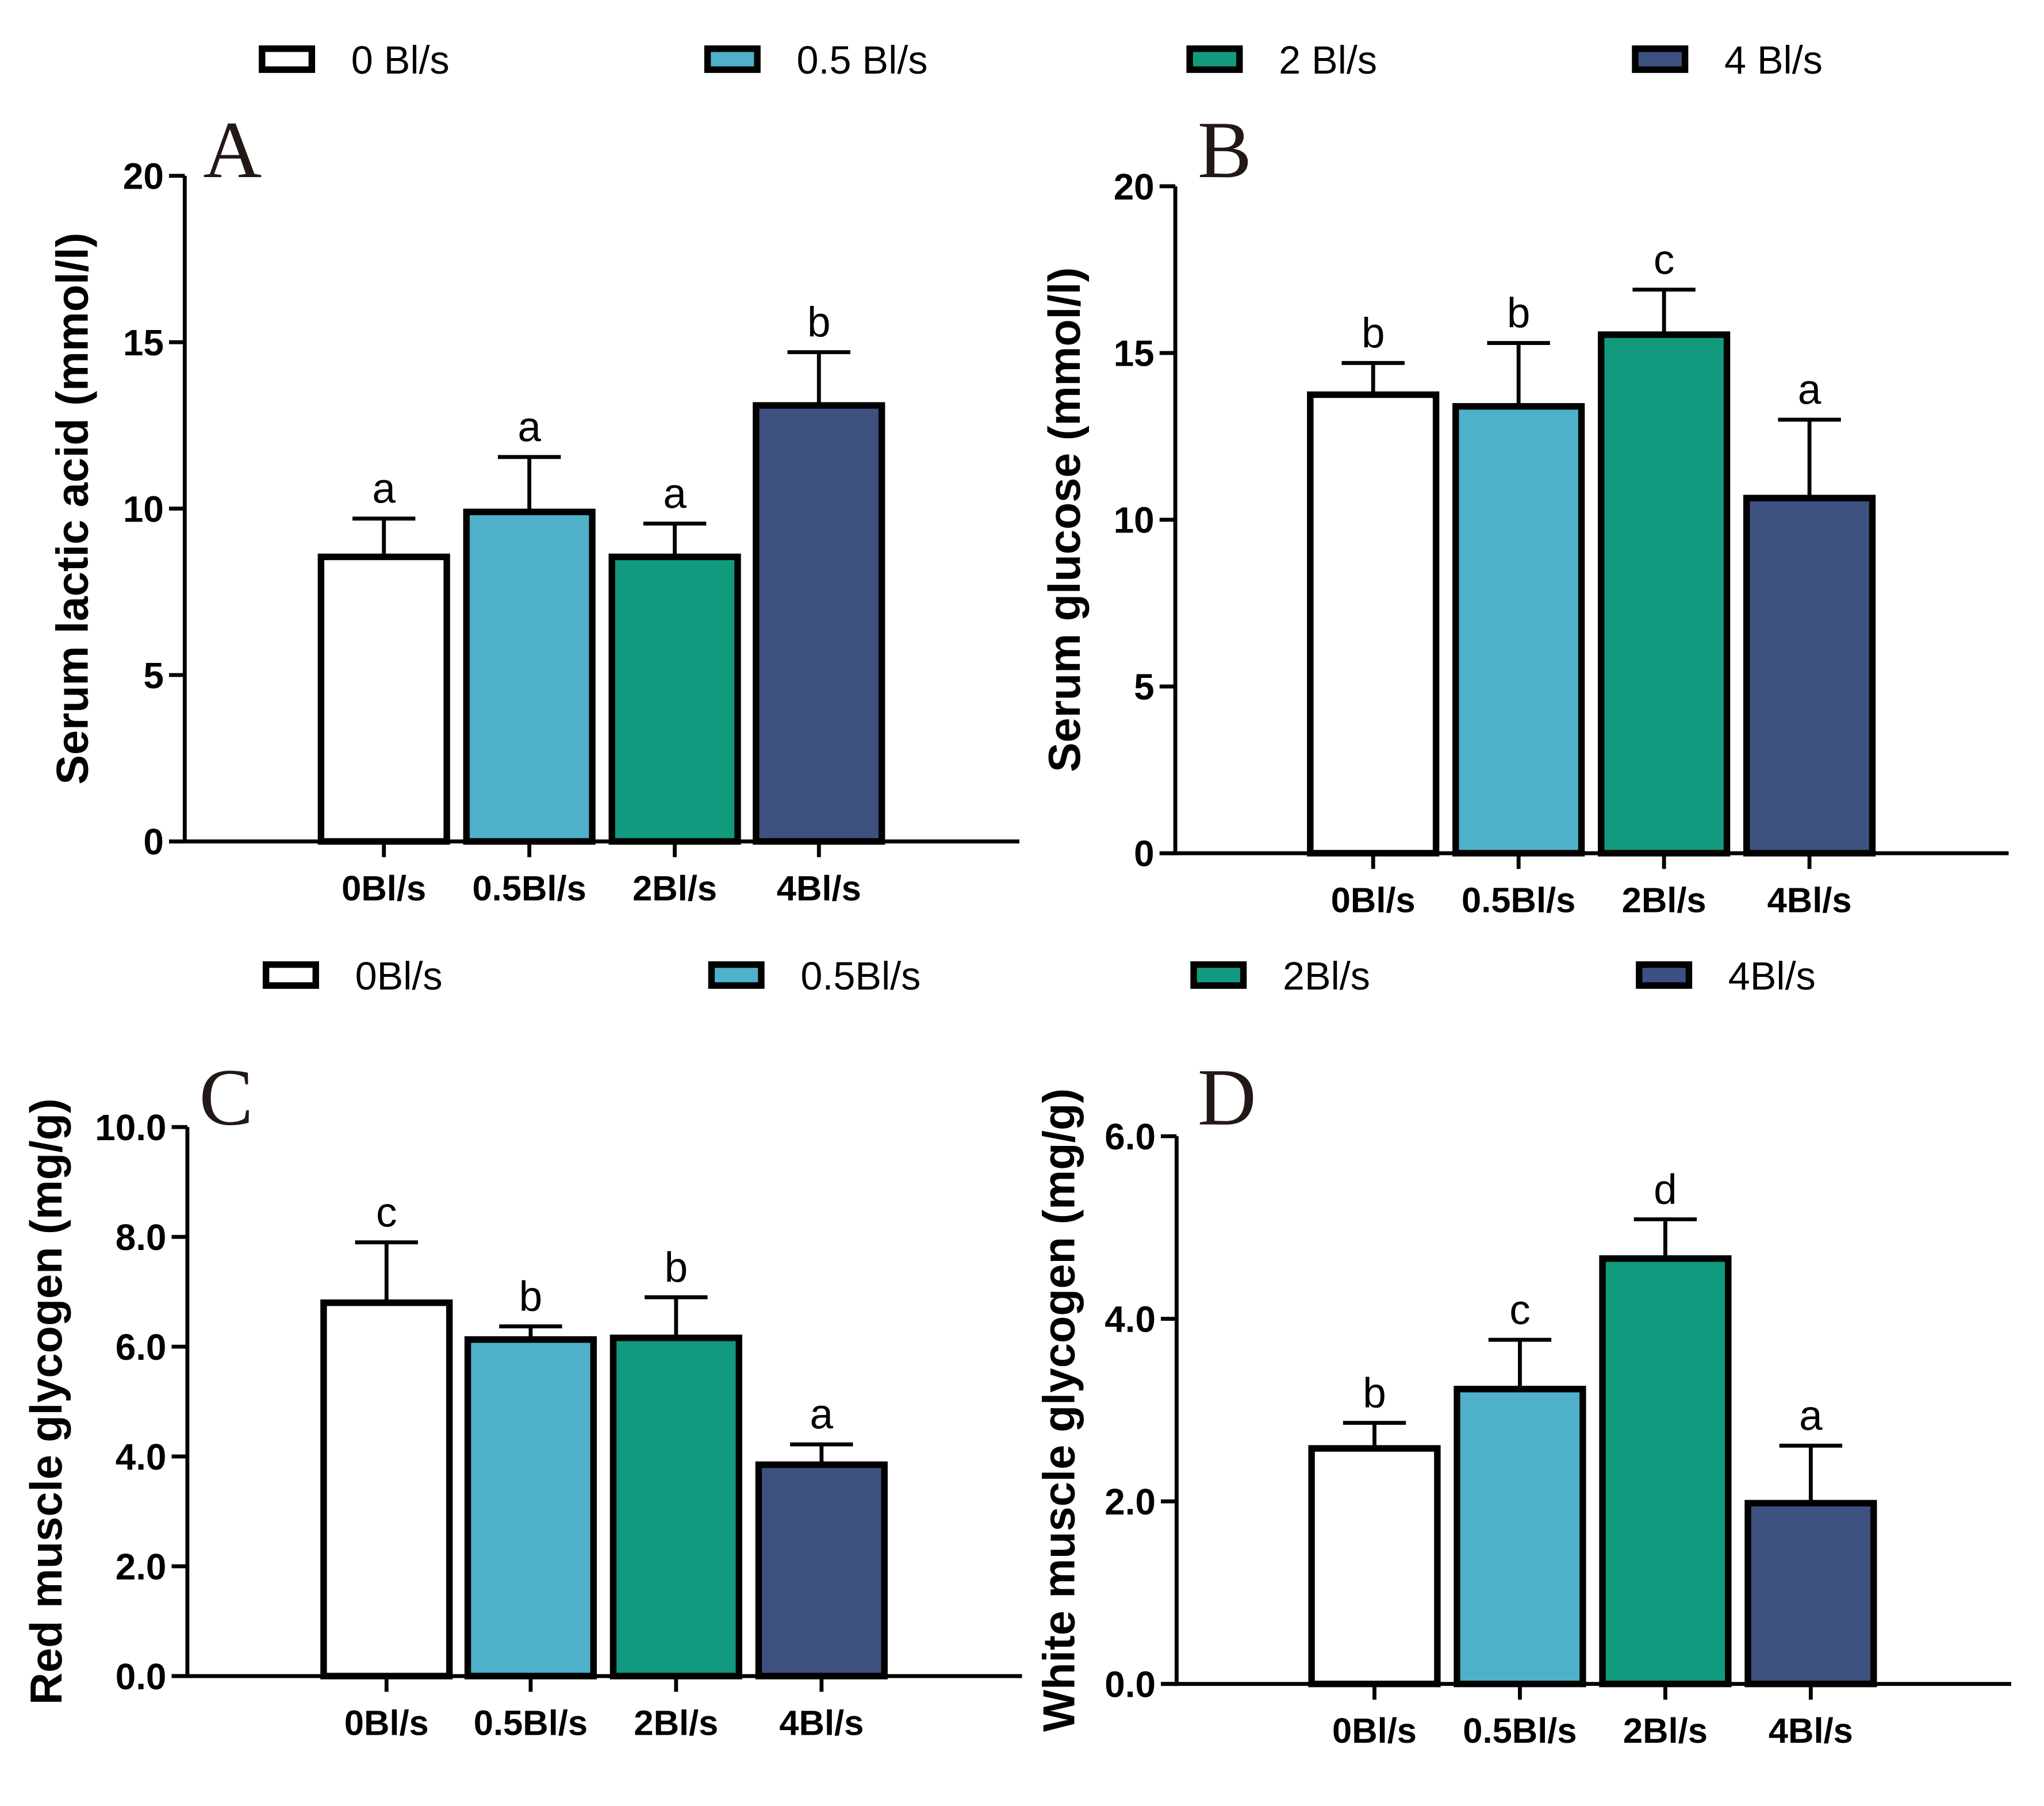 The height and width of the screenshot is (1806, 2044). What do you see at coordinates (399, 976) in the screenshot?
I see `legend-label: 0Bl/s` at bounding box center [399, 976].